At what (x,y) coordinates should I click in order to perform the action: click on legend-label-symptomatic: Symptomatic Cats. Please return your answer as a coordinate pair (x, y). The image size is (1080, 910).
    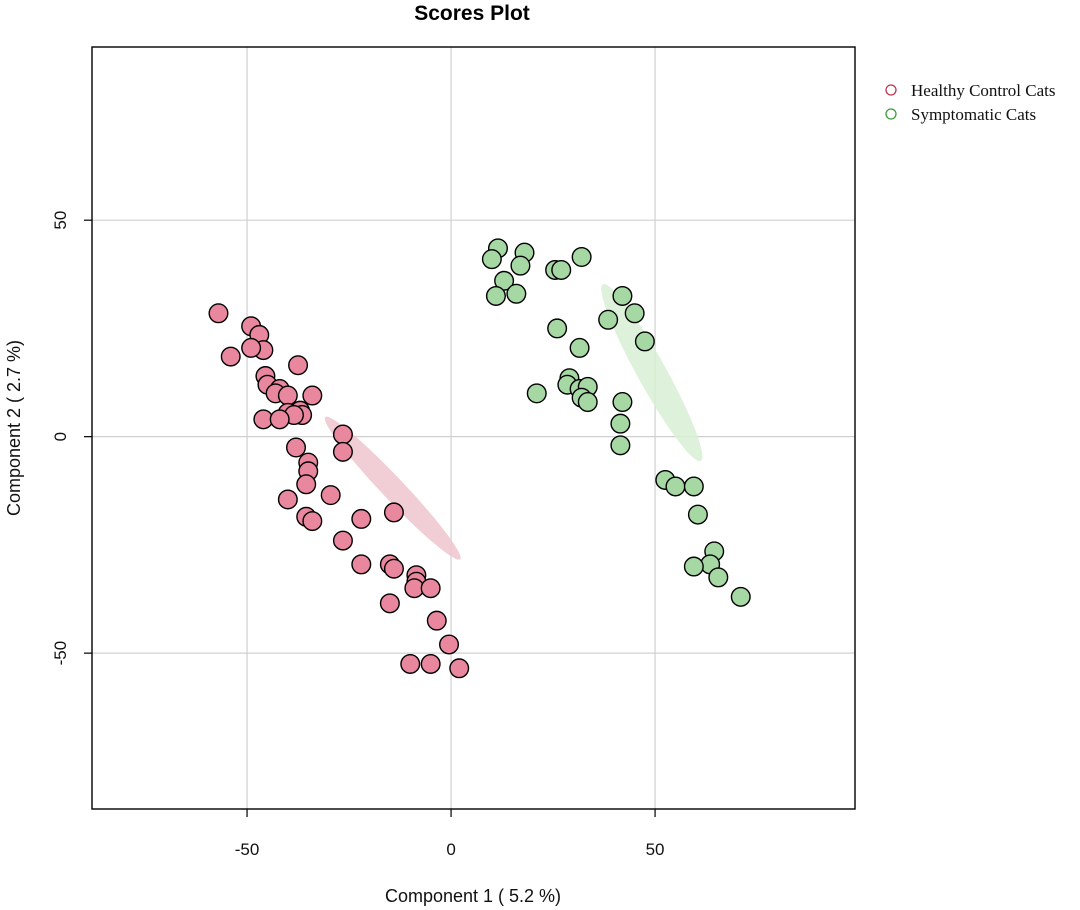
    Looking at the image, I should click on (973, 114).